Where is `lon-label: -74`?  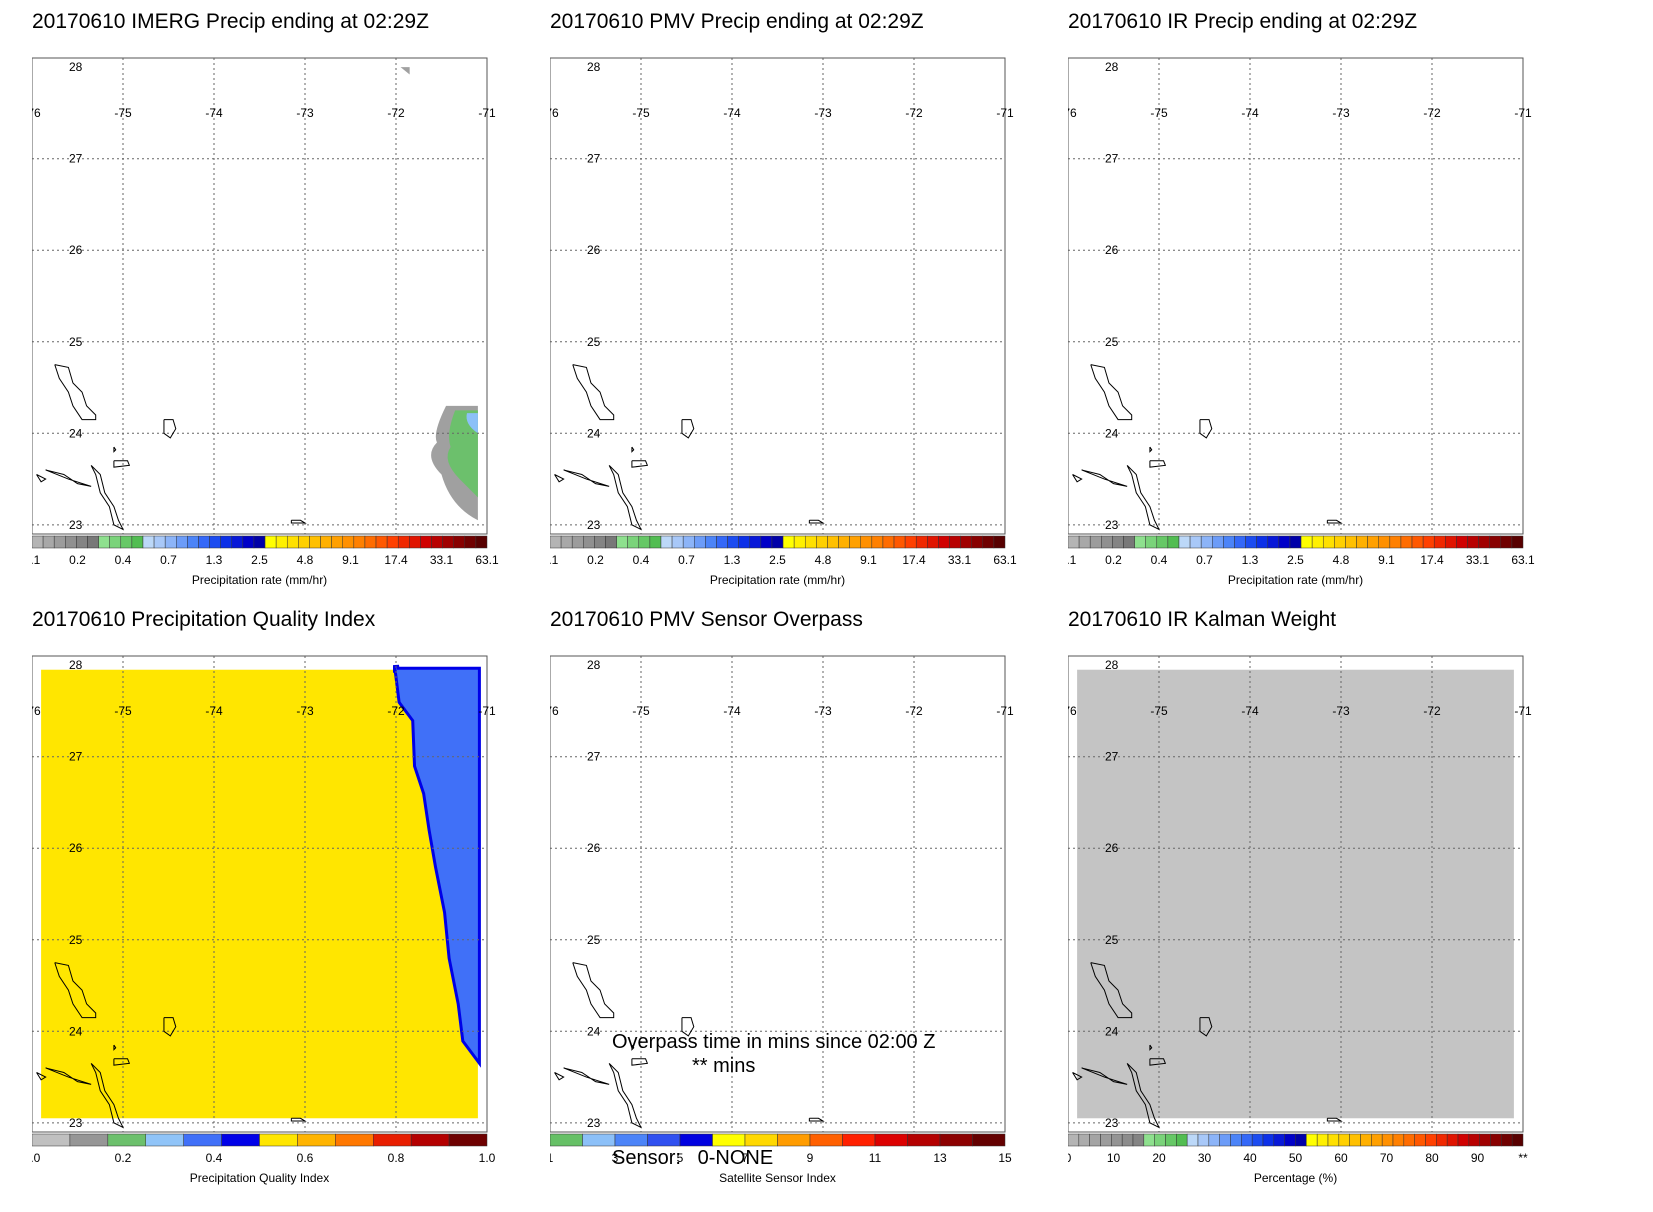 lon-label: -74 is located at coordinates (214, 711).